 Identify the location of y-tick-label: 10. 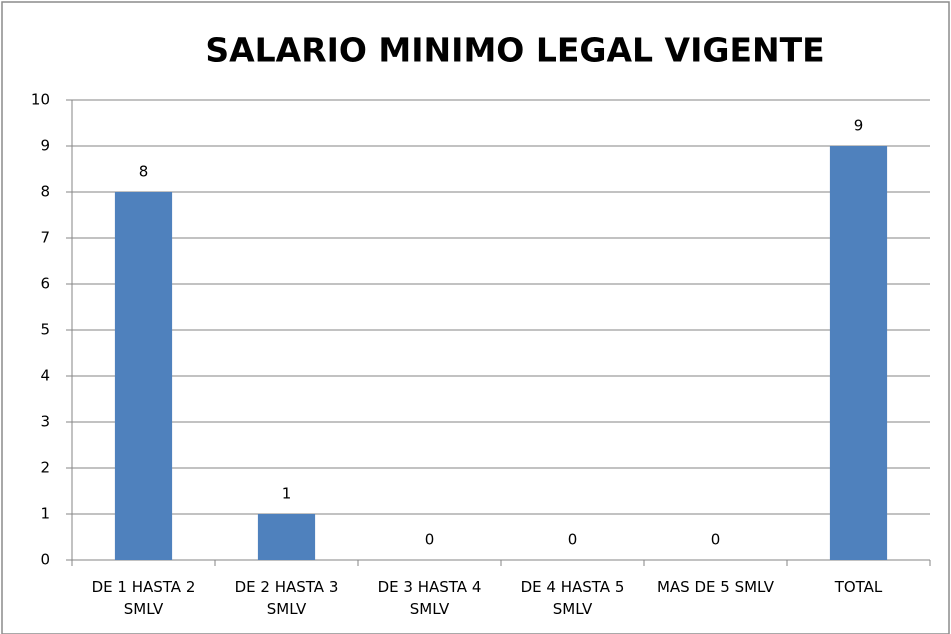
(40, 100).